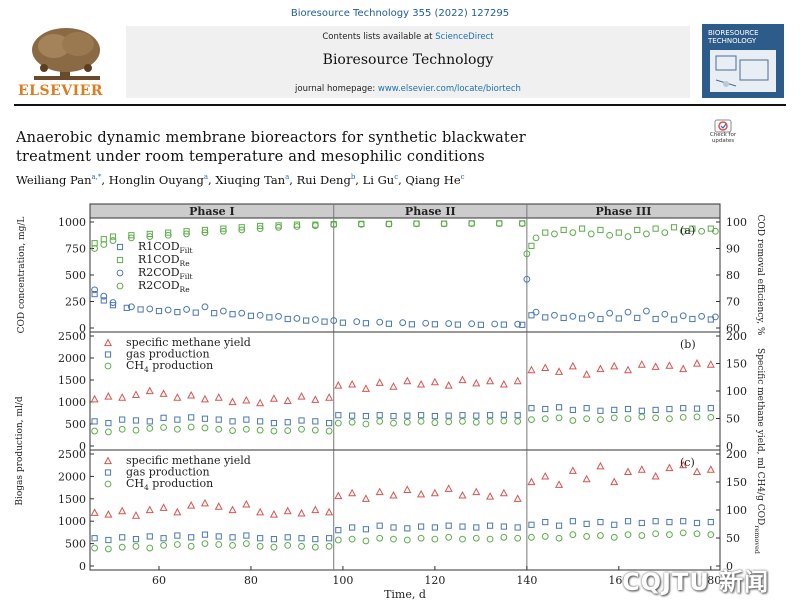 Image resolution: width=800 pixels, height=600 pixels. Describe the element at coordinates (688, 344) in the screenshot. I see `panel-tag: (b)` at that location.